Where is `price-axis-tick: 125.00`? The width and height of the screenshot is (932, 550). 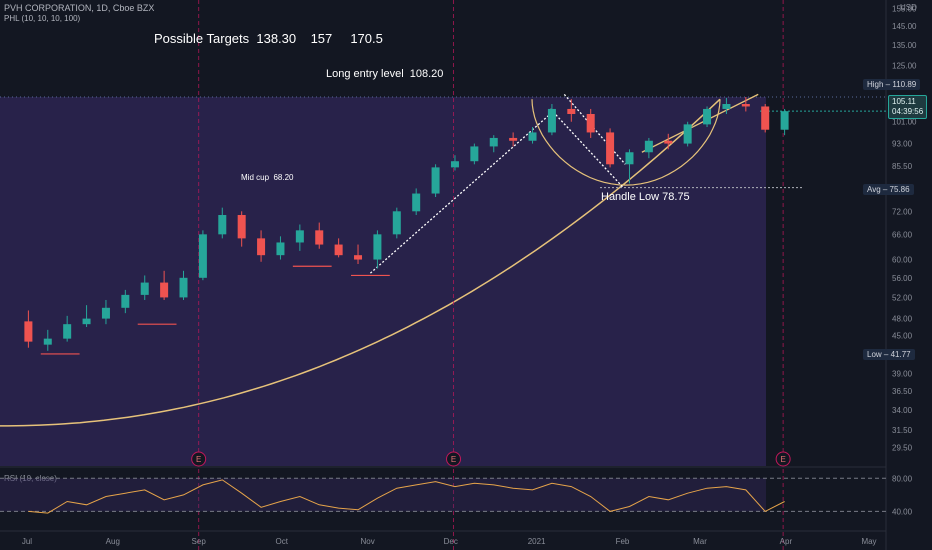 price-axis-tick: 125.00 is located at coordinates (904, 65).